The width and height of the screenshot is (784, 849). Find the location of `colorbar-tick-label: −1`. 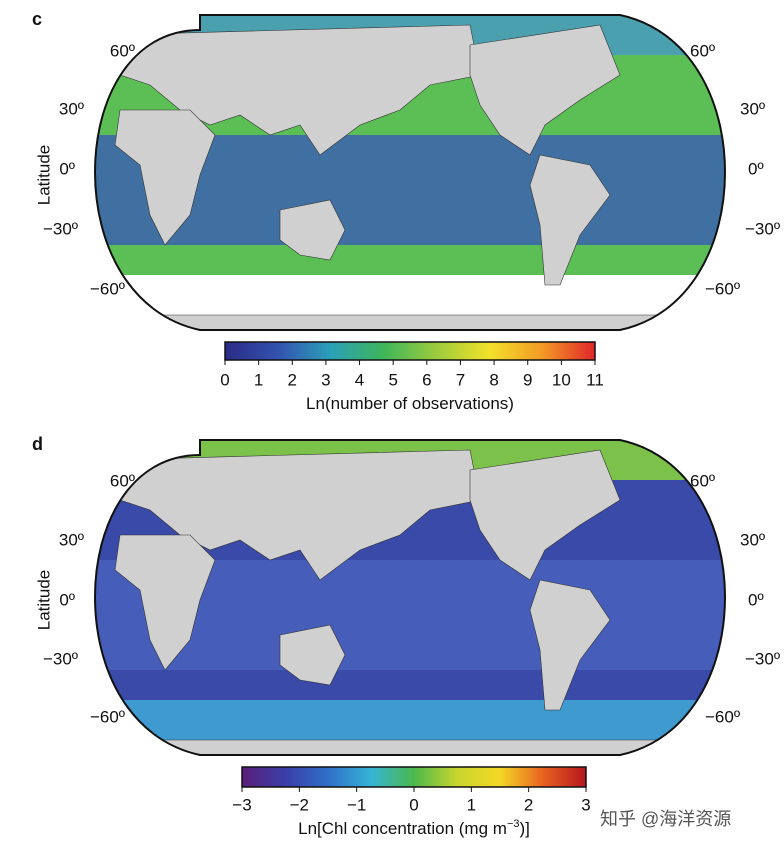

colorbar-tick-label: −1 is located at coordinates (356, 804).